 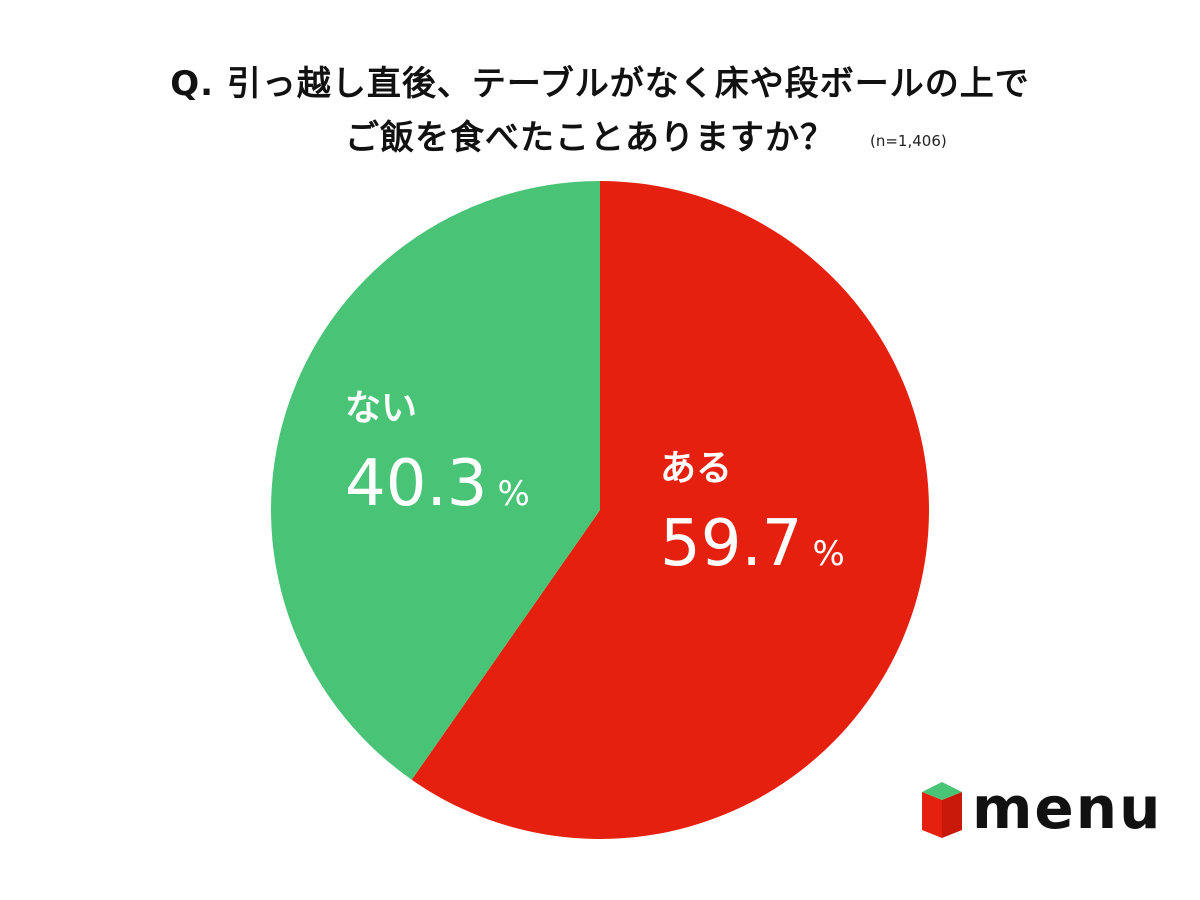 I want to click on slice-category-label-1: ある, so click(x=696, y=468).